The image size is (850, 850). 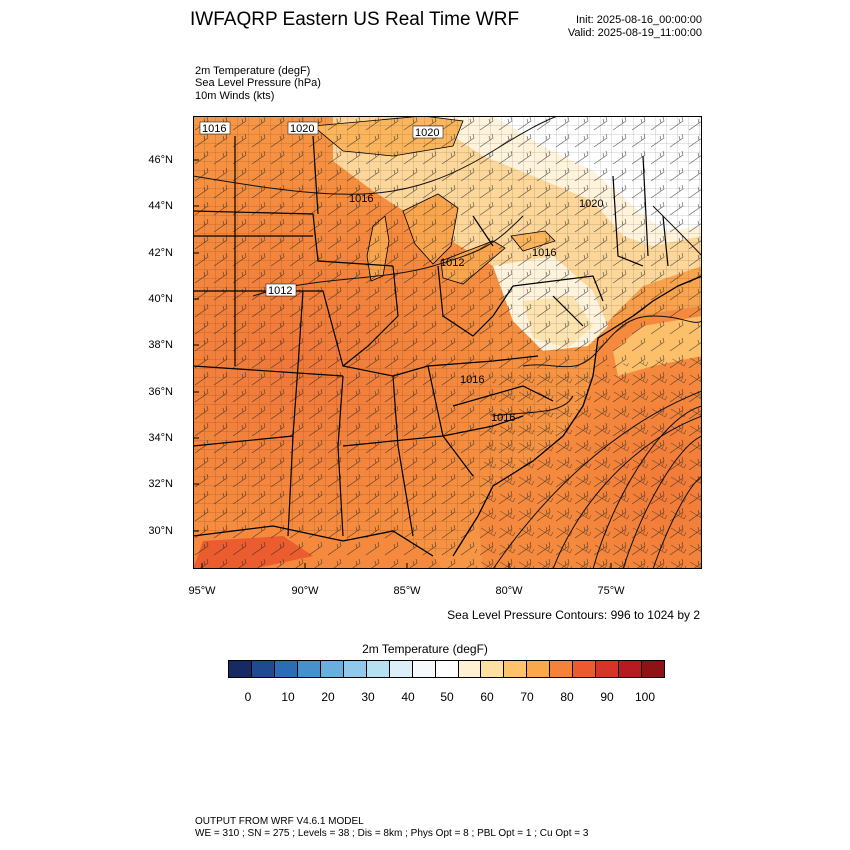 I want to click on lon-label: 90°W, so click(x=305, y=591).